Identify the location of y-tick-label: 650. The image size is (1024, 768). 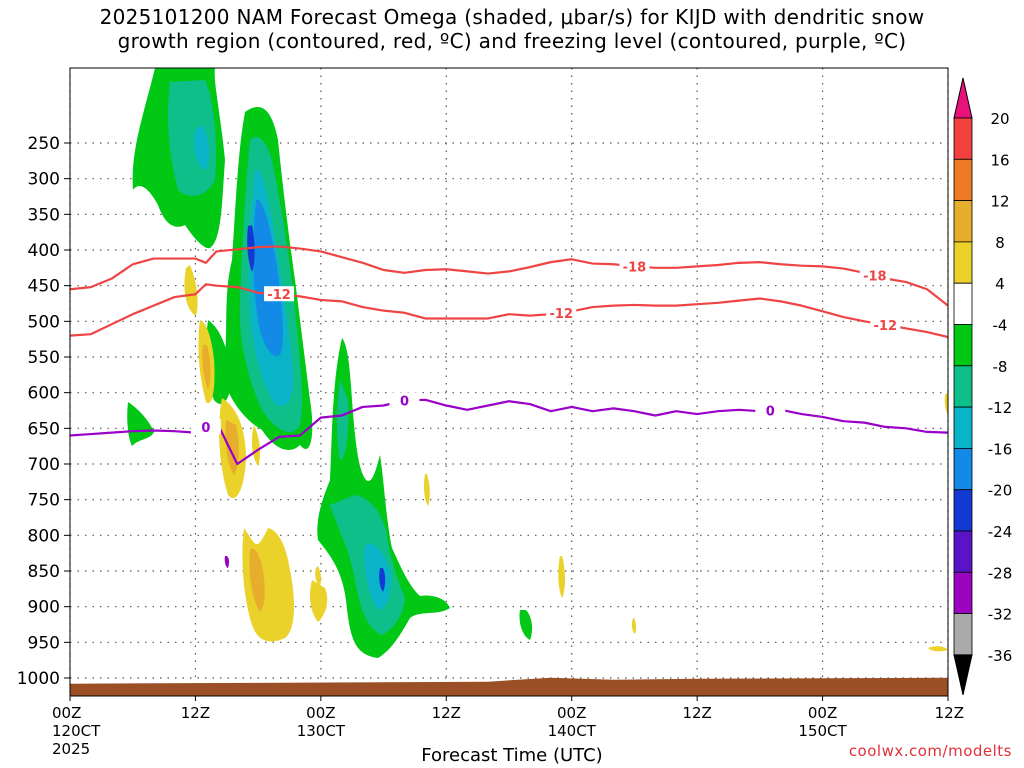
(44, 429).